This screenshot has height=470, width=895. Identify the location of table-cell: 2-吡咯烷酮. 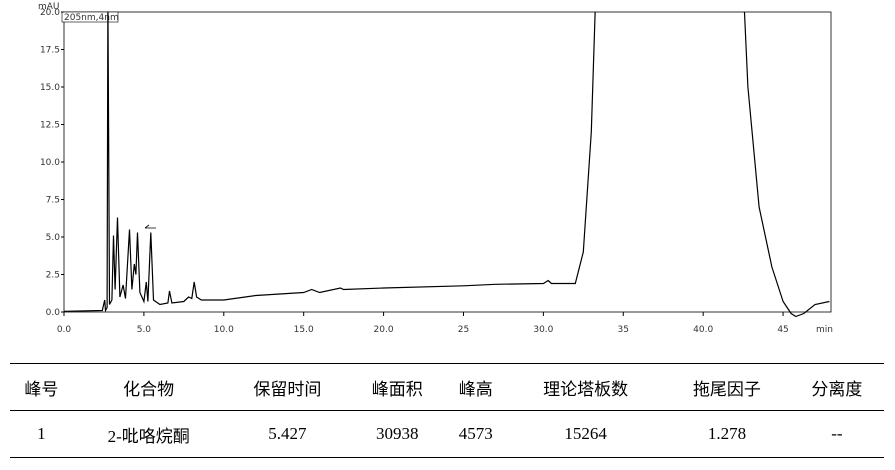
(148, 434).